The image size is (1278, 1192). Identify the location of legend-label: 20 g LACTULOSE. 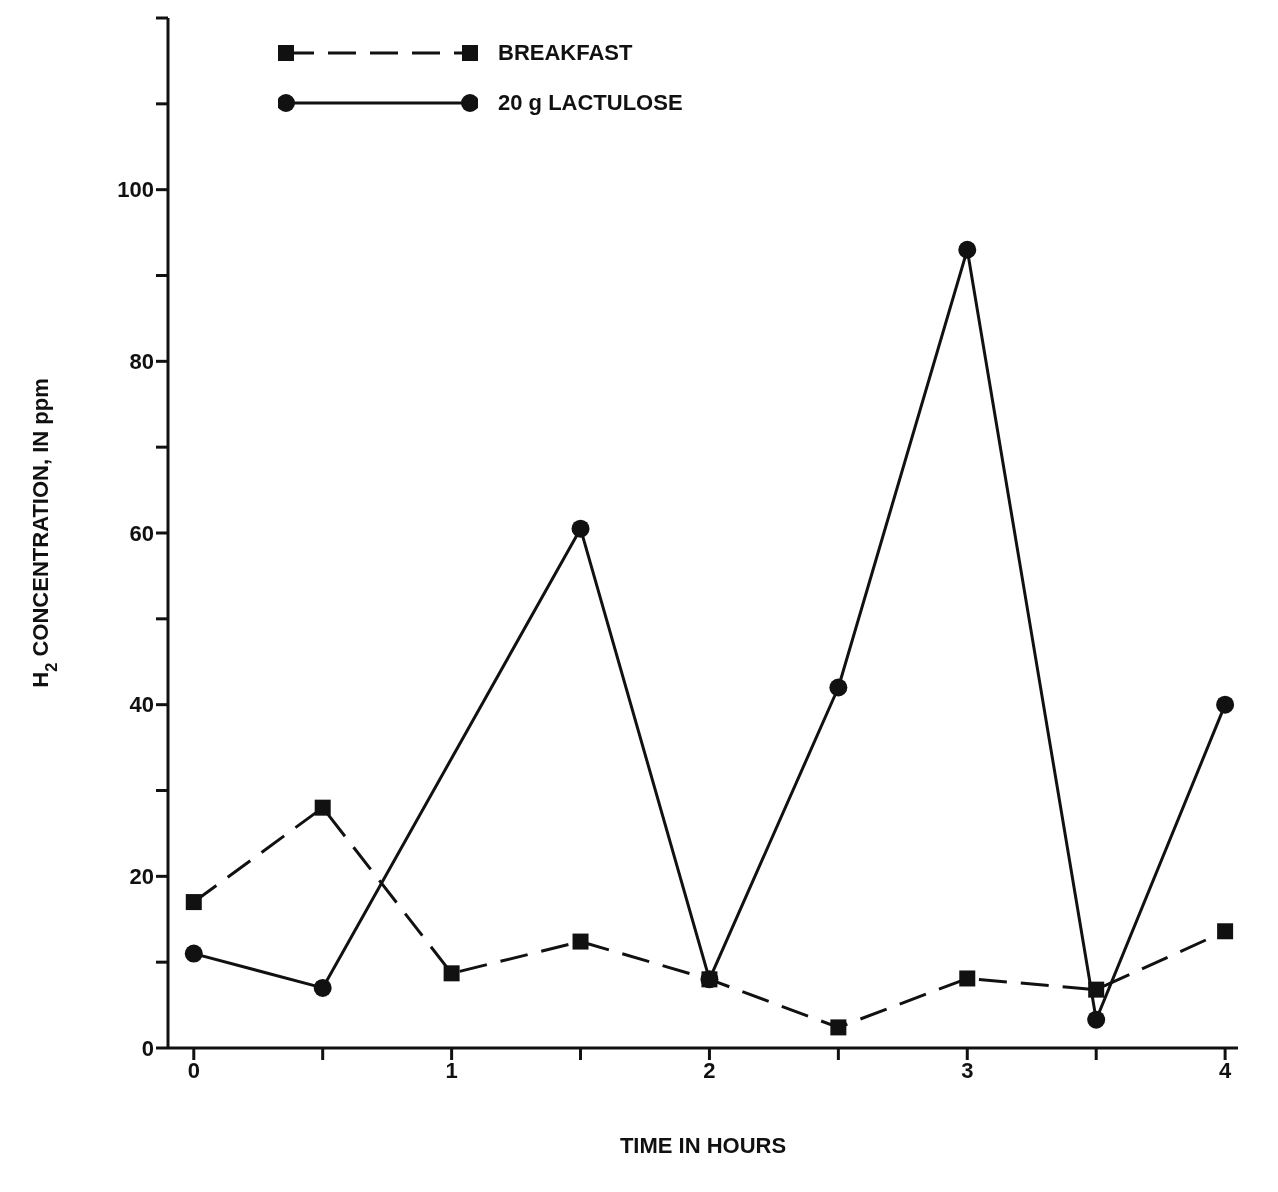
(590, 103).